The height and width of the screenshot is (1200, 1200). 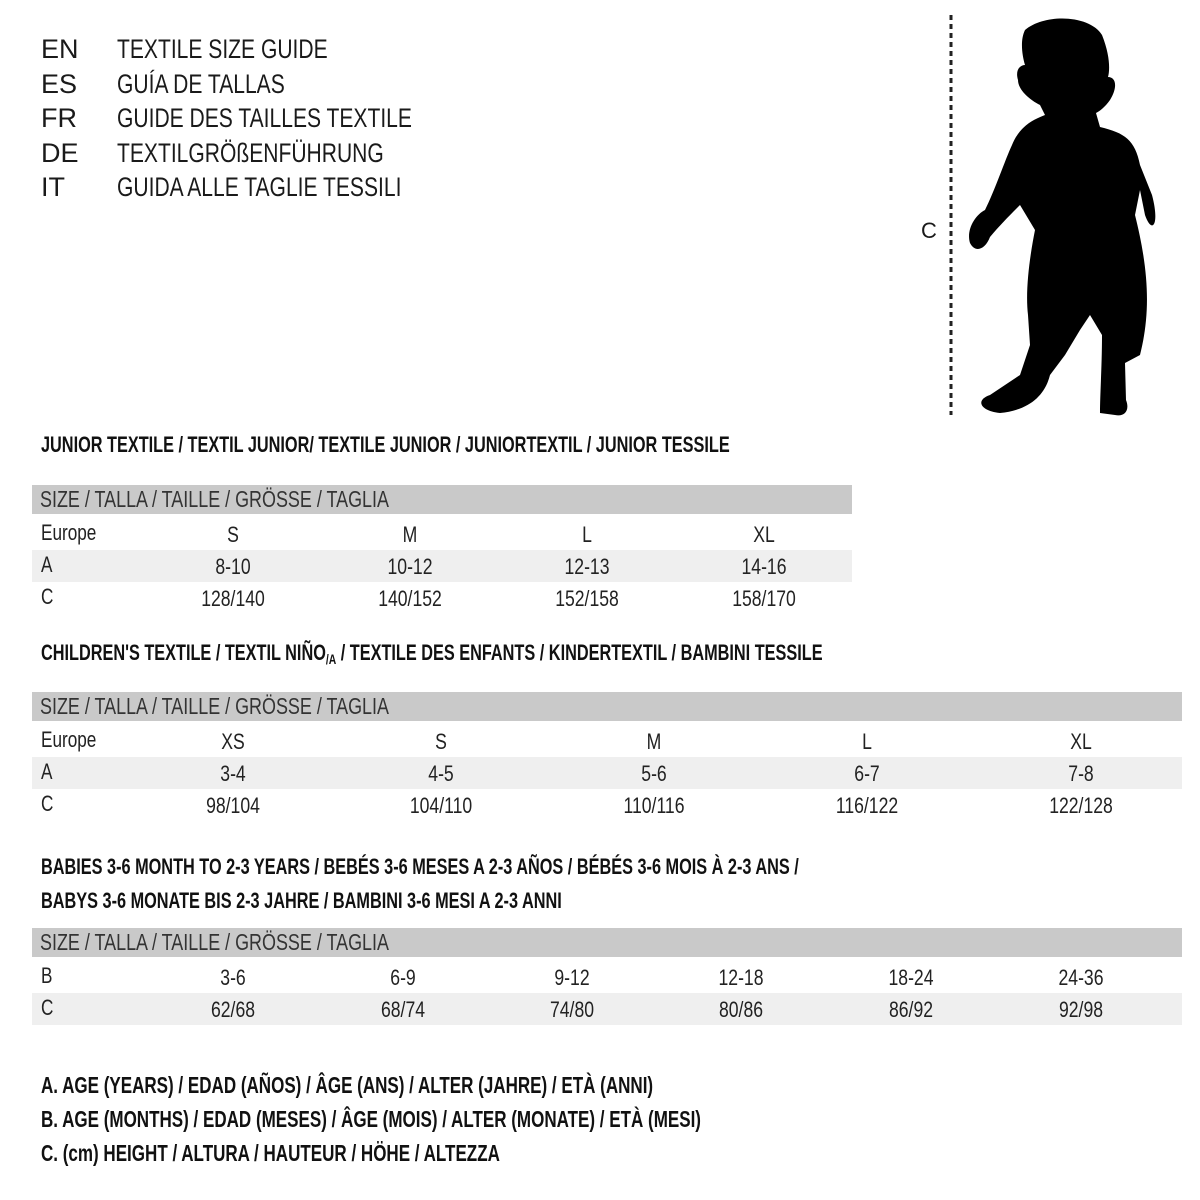 I want to click on height-measure-label: C, so click(x=929, y=230).